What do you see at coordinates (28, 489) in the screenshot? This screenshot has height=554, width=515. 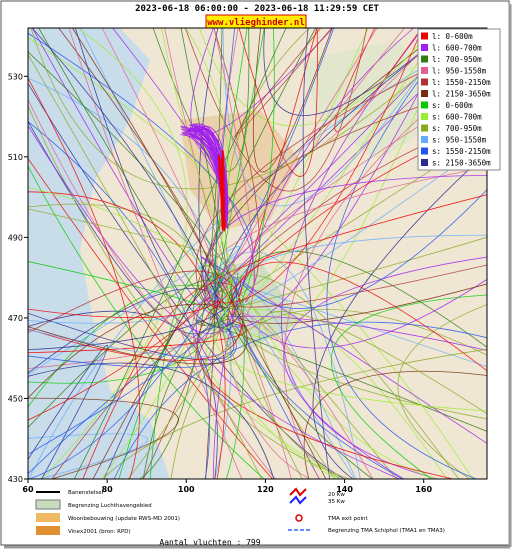 I see `x-tick-label: 60` at bounding box center [28, 489].